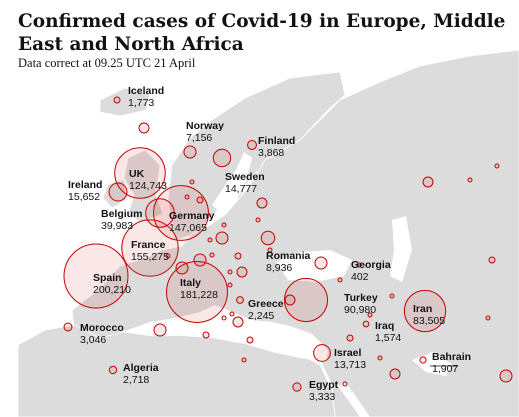 This screenshot has height=417, width=519. What do you see at coordinates (190, 152) in the screenshot?
I see `bubble-norway` at bounding box center [190, 152].